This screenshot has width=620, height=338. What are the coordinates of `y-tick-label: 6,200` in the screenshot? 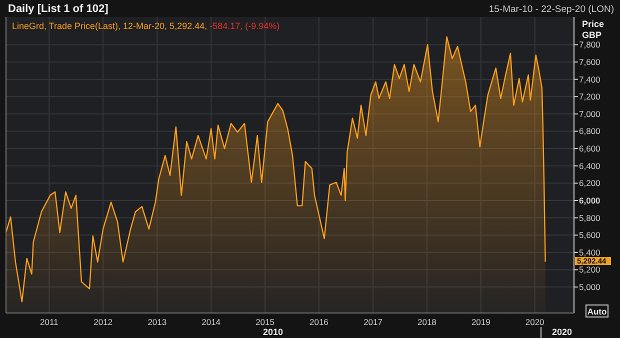 It's located at (590, 183).